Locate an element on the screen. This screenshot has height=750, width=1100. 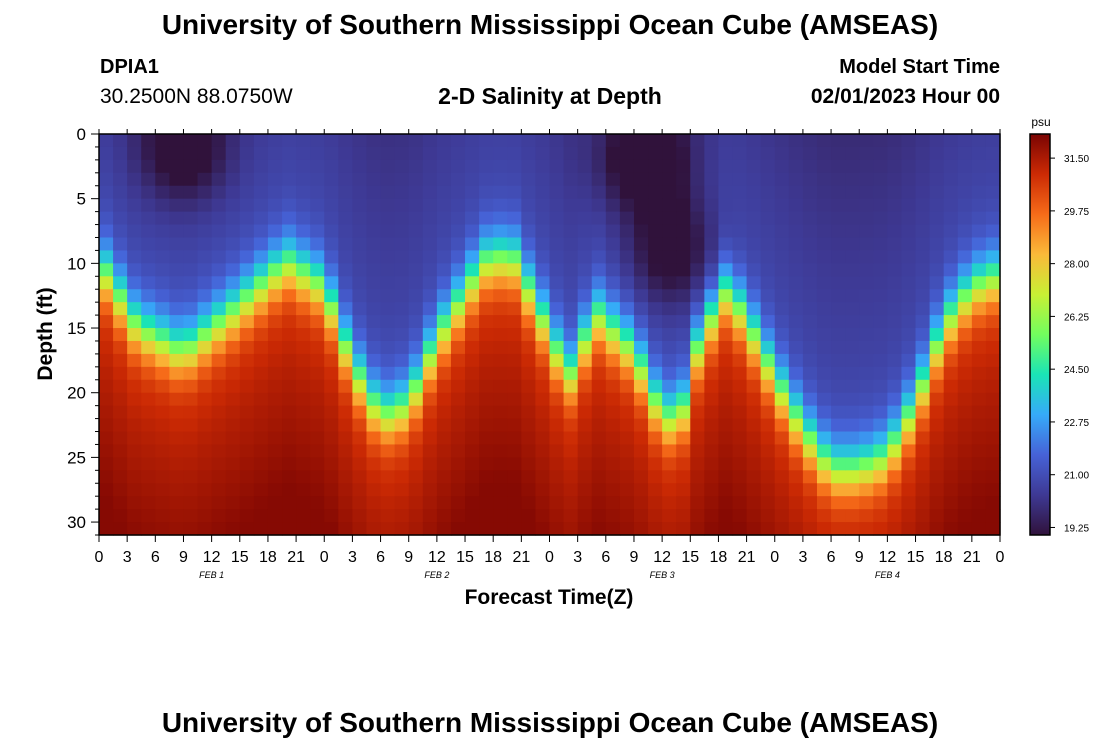
x-tick-label: 18 is located at coordinates (719, 557).